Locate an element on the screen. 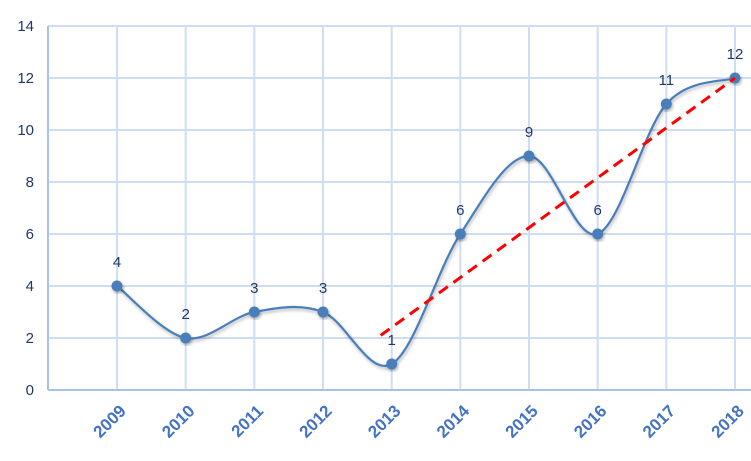 This screenshot has width=751, height=461. y-tick-label: 6 is located at coordinates (30, 234).